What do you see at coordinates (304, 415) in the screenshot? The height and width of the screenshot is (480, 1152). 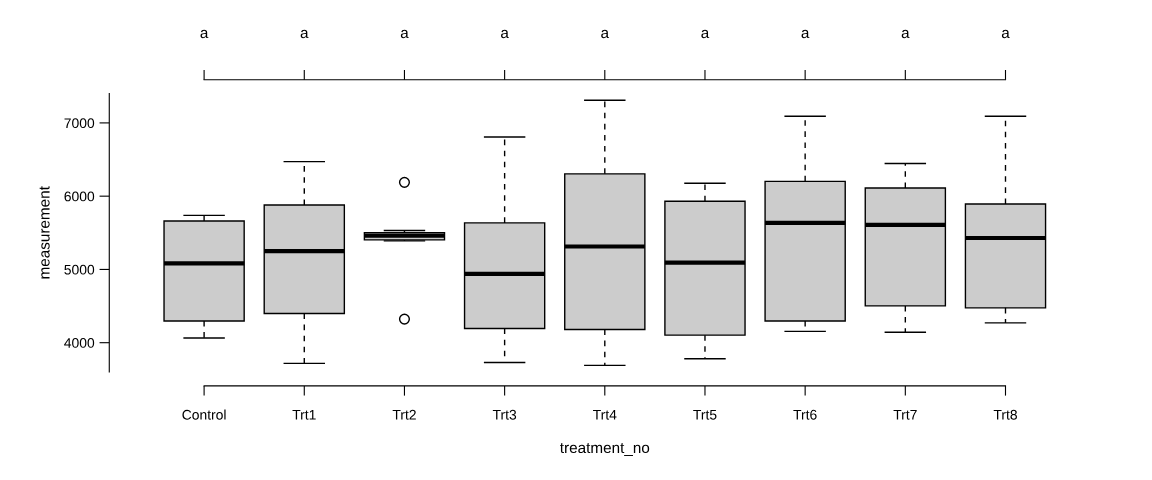 I see `x-tick-label: Trt1` at bounding box center [304, 415].